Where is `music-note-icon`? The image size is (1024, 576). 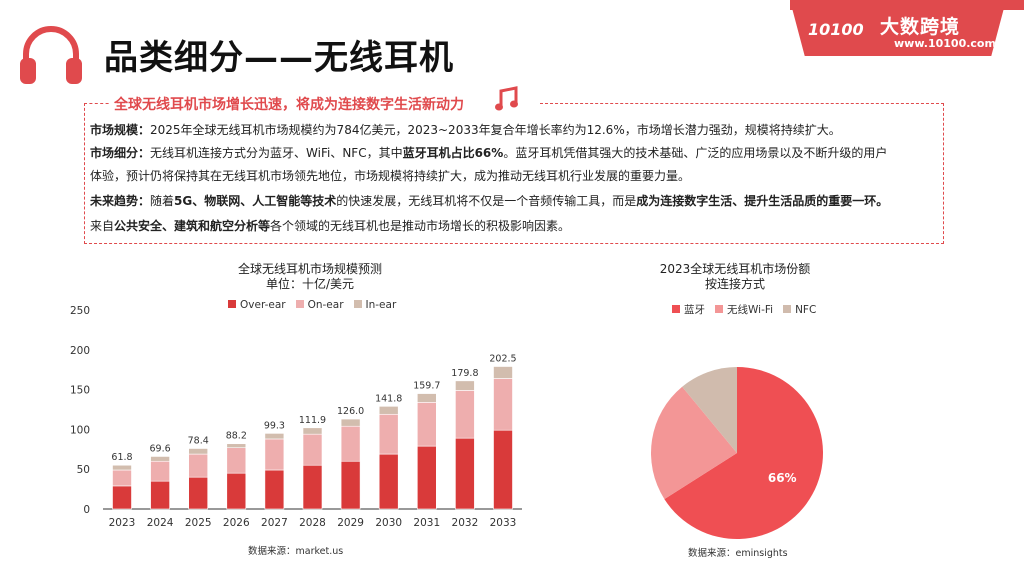
music-note-icon is located at coordinates (506, 98).